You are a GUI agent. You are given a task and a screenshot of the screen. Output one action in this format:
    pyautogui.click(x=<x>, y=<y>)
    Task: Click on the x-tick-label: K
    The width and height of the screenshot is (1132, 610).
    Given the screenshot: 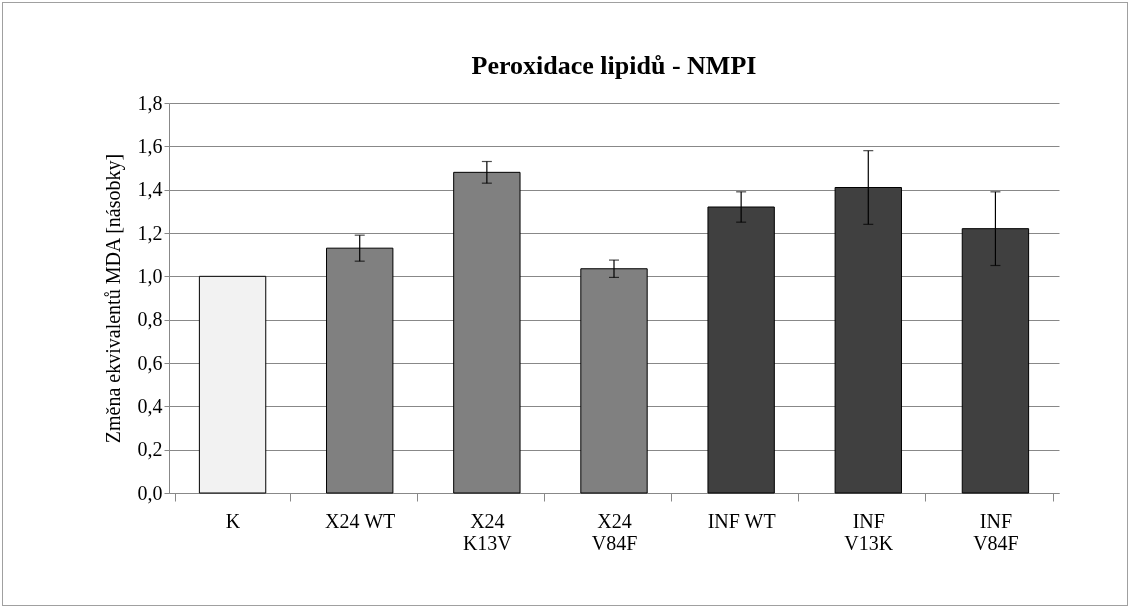 What is the action you would take?
    pyautogui.click(x=233, y=520)
    